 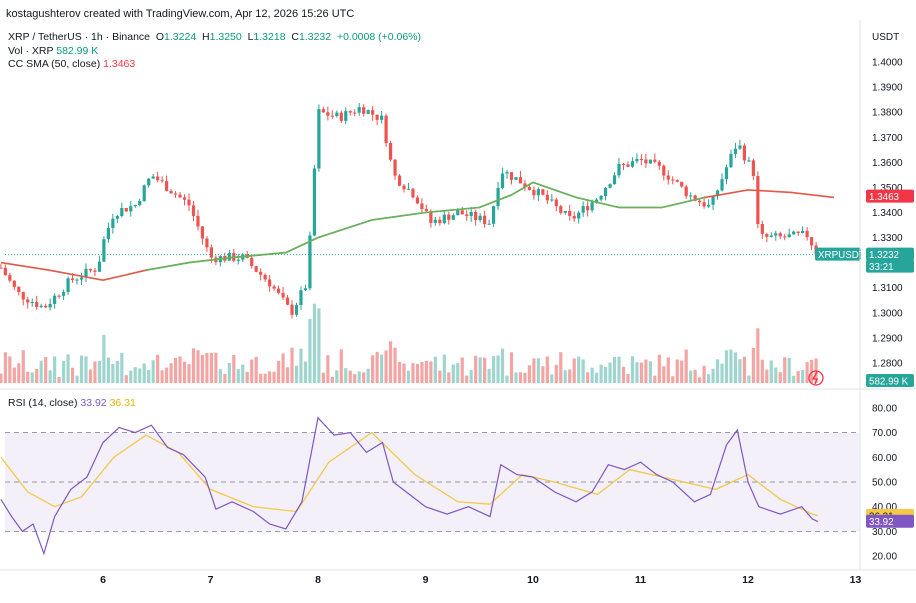 I want to click on legend-rsi-line: RSI (14, close) 33.92 36.31, so click(x=72, y=403).